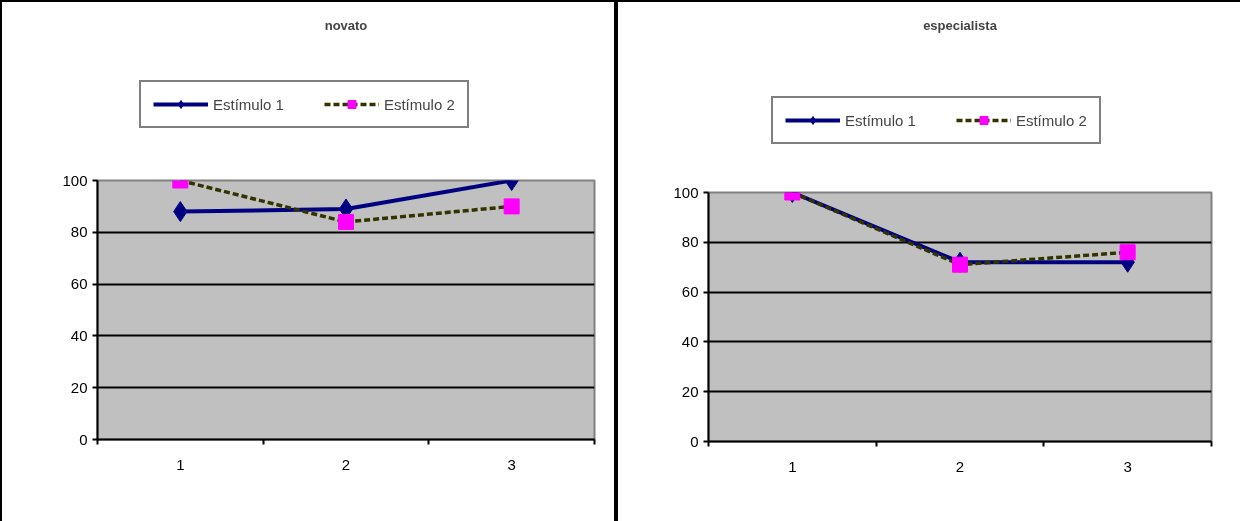  What do you see at coordinates (960, 25) in the screenshot?
I see `chart-title: especialista` at bounding box center [960, 25].